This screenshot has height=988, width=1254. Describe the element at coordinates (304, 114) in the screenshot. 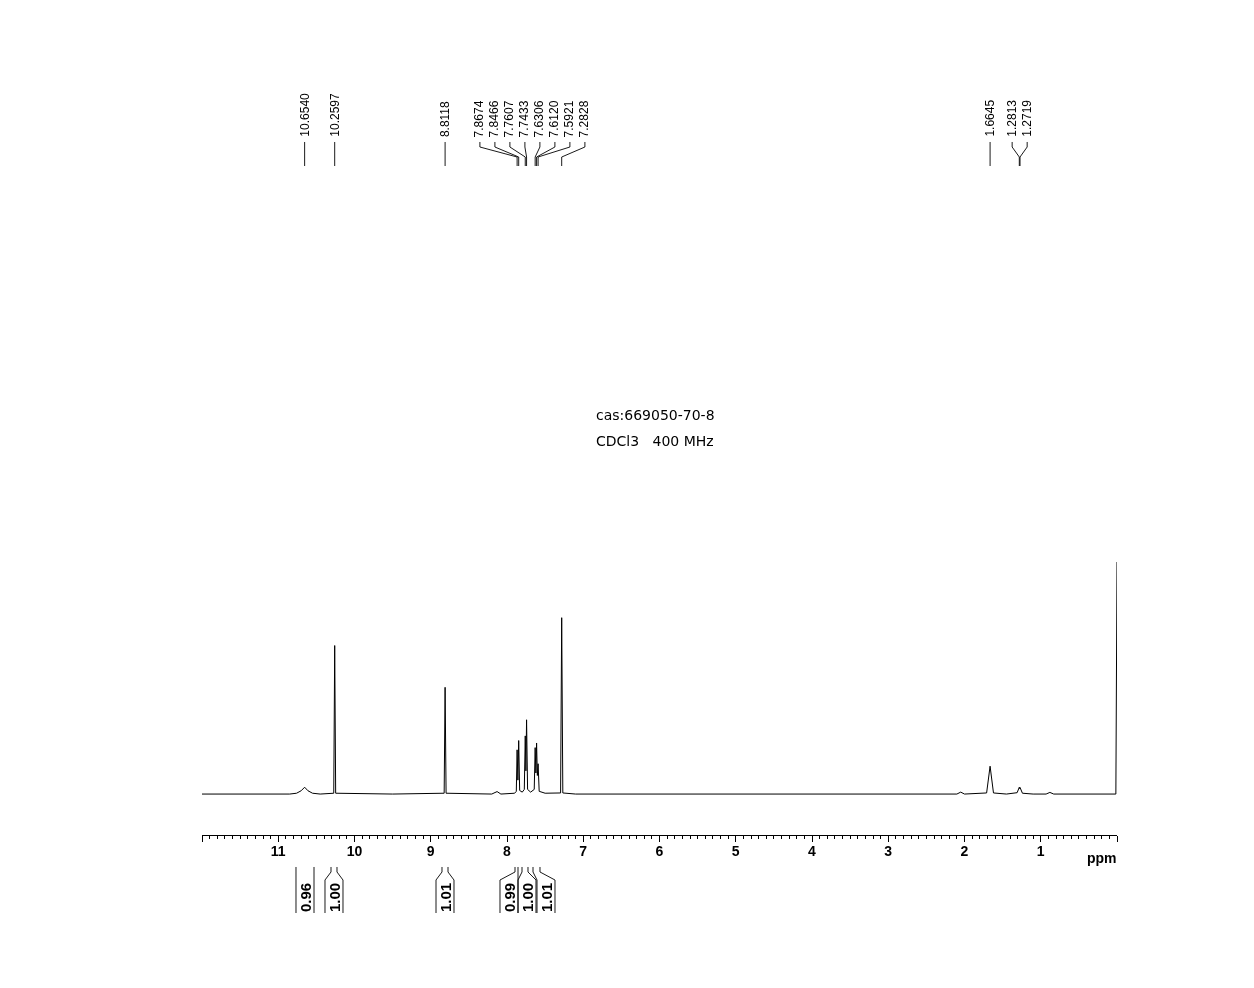

I see `annotation: 10.6540` at that location.